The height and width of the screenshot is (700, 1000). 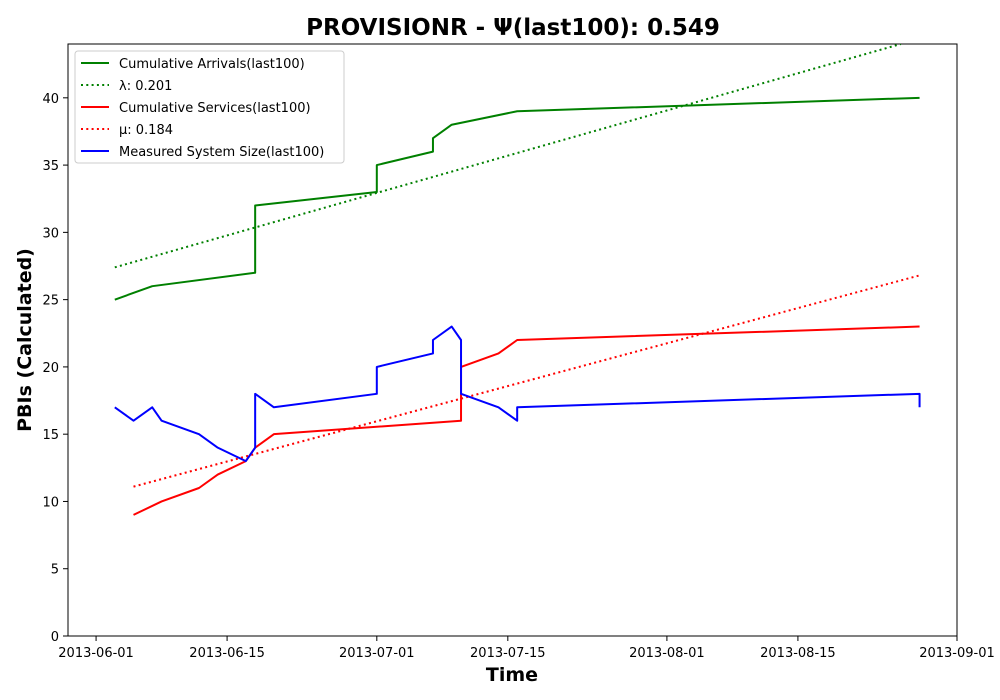 I want to click on x-tick-label: 2013-08-01, so click(x=667, y=653).